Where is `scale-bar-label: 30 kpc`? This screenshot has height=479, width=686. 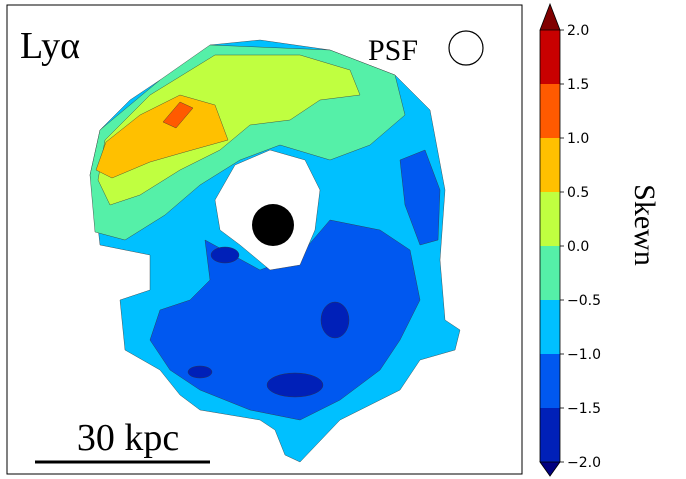
scale-bar-label: 30 kpc is located at coordinates (128, 438).